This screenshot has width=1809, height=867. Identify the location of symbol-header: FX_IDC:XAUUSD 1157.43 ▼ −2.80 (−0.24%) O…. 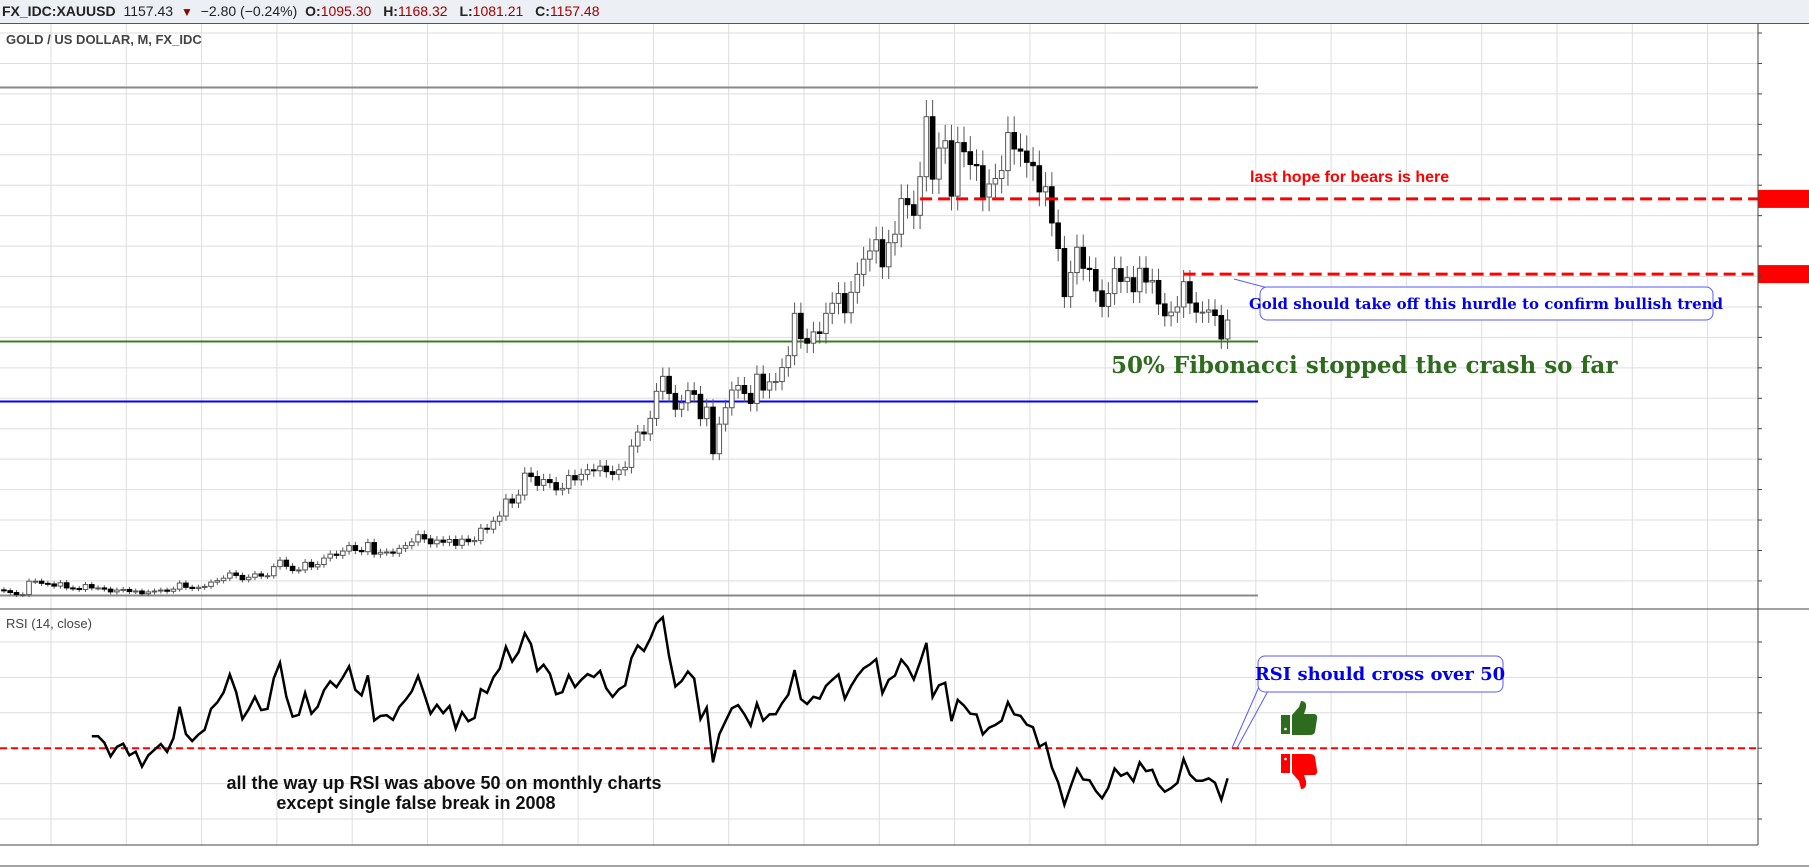
(904, 12).